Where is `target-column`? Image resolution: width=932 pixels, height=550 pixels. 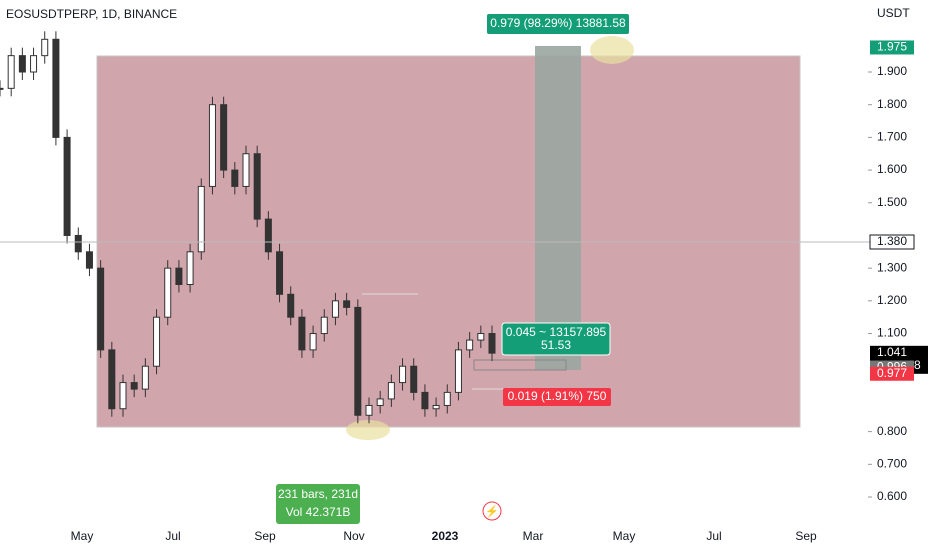
target-column is located at coordinates (558, 208).